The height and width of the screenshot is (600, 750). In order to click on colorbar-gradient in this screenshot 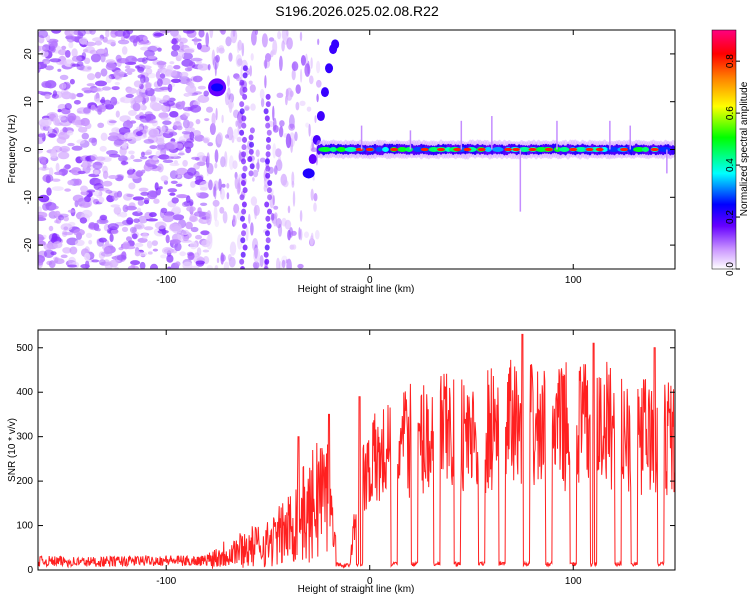, I will do `click(724, 149)`.